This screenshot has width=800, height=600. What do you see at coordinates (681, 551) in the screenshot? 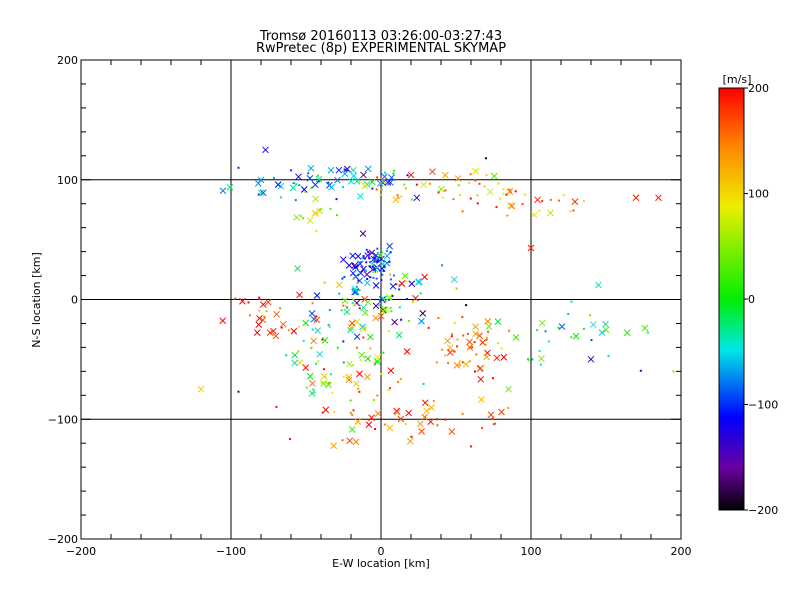
I see `x-tick-label: 200` at bounding box center [681, 551].